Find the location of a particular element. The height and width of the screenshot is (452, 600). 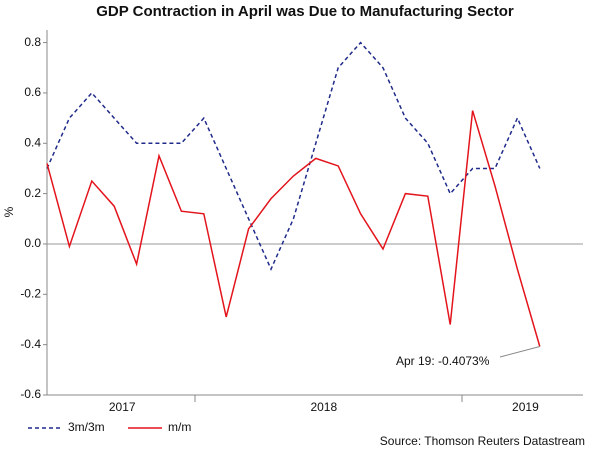

x-tick-label: 2018 is located at coordinates (323, 407).